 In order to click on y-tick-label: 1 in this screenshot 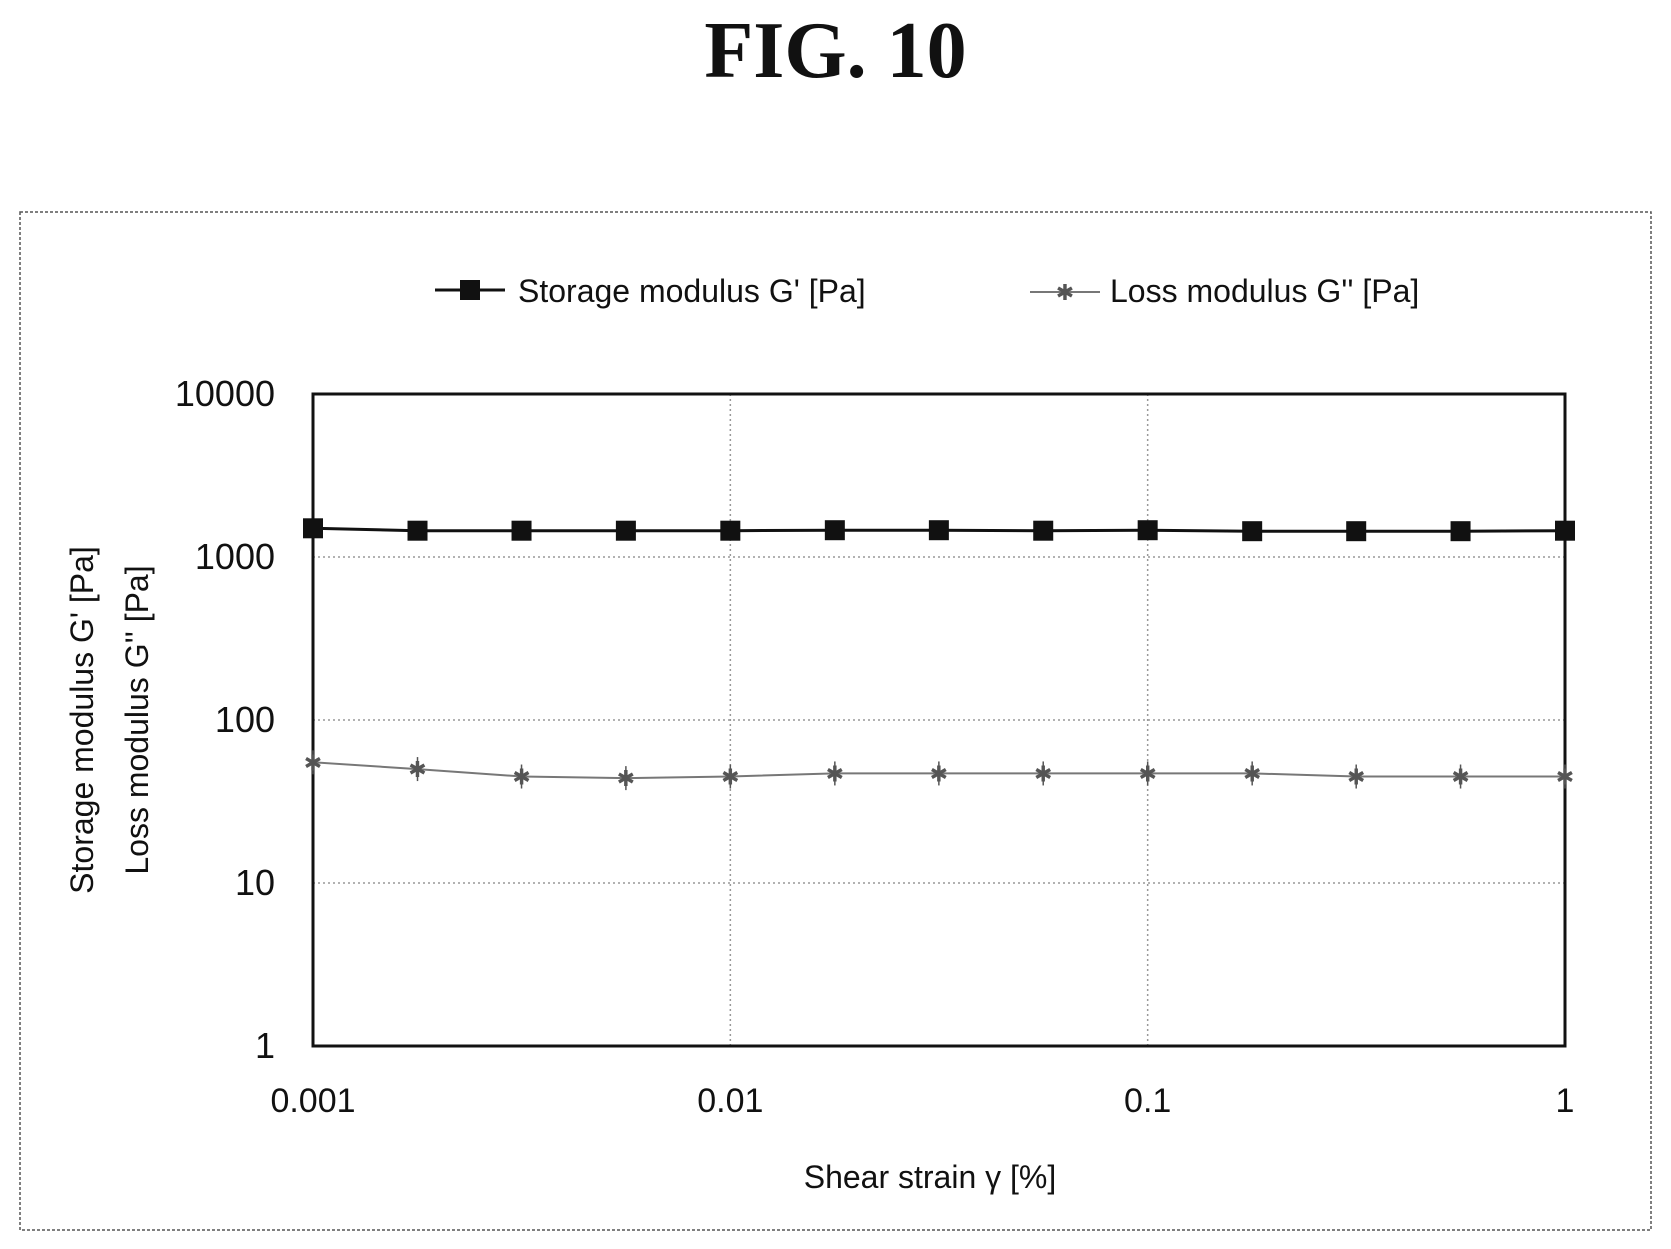, I will do `click(265, 1045)`.